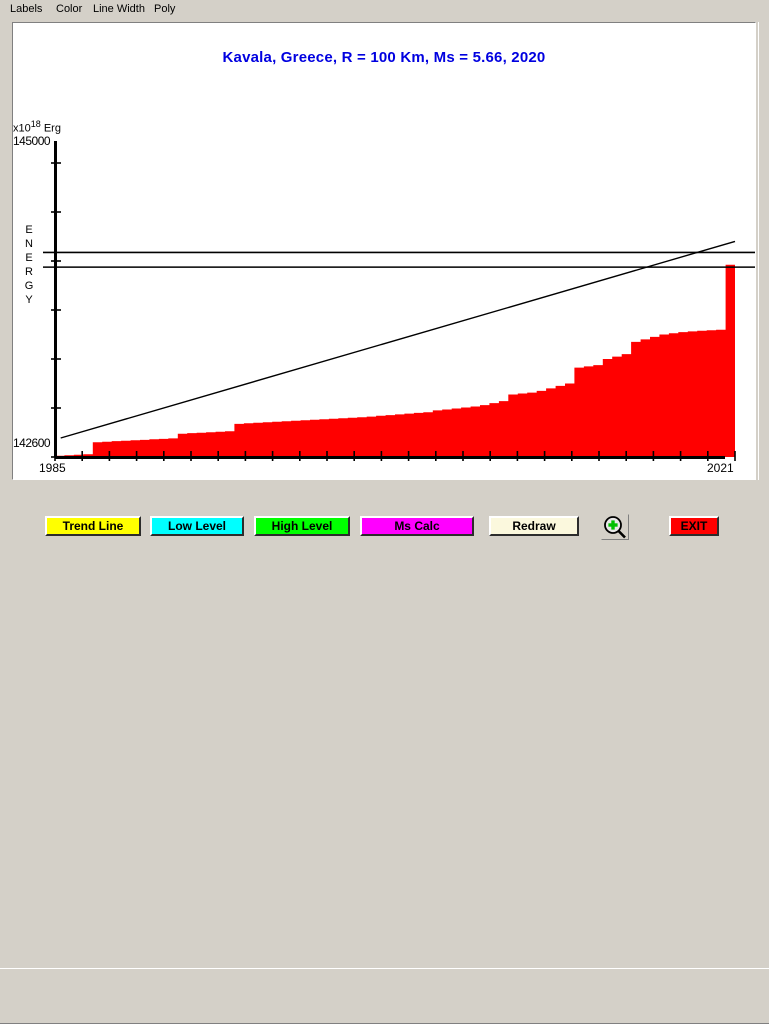 The image size is (769, 1025). Describe the element at coordinates (694, 526) in the screenshot. I see `exit-button: EXIT` at that location.